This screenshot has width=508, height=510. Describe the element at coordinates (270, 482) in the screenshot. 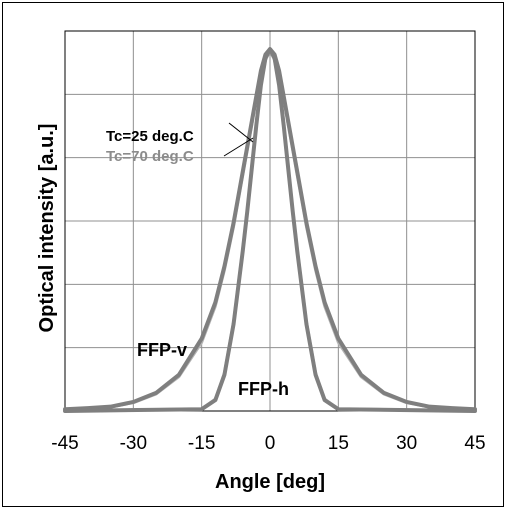

I see `x-axis-title: Angle [deg]` at that location.